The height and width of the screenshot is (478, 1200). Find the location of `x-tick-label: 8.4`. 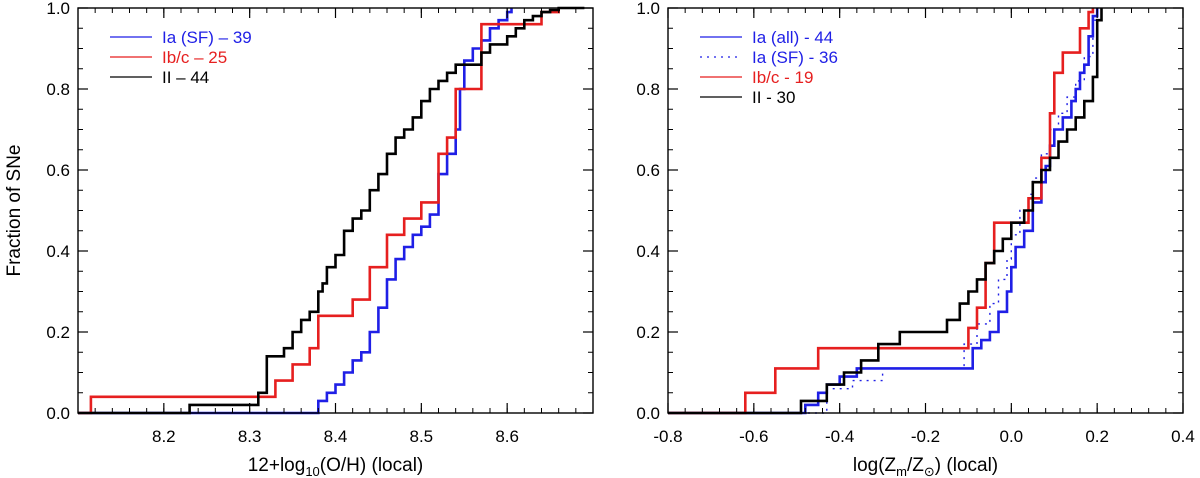

x-tick-label: 8.4 is located at coordinates (336, 436).